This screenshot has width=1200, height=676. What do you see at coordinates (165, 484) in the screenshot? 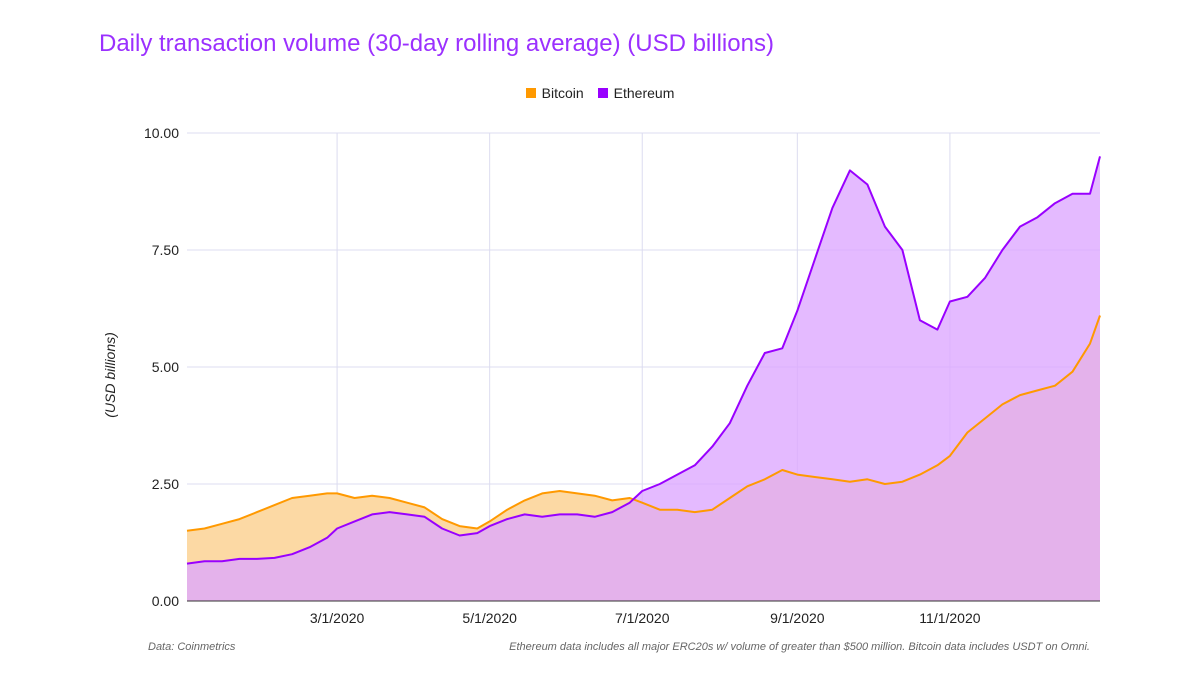
I see `y-tick-label: 2.50` at bounding box center [165, 484].